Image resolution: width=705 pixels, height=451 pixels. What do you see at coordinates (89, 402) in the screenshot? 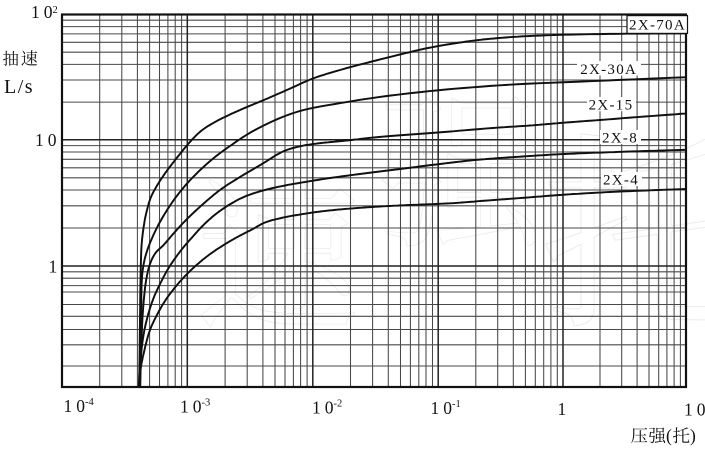
I see `svg-text: -4` at bounding box center [89, 402].